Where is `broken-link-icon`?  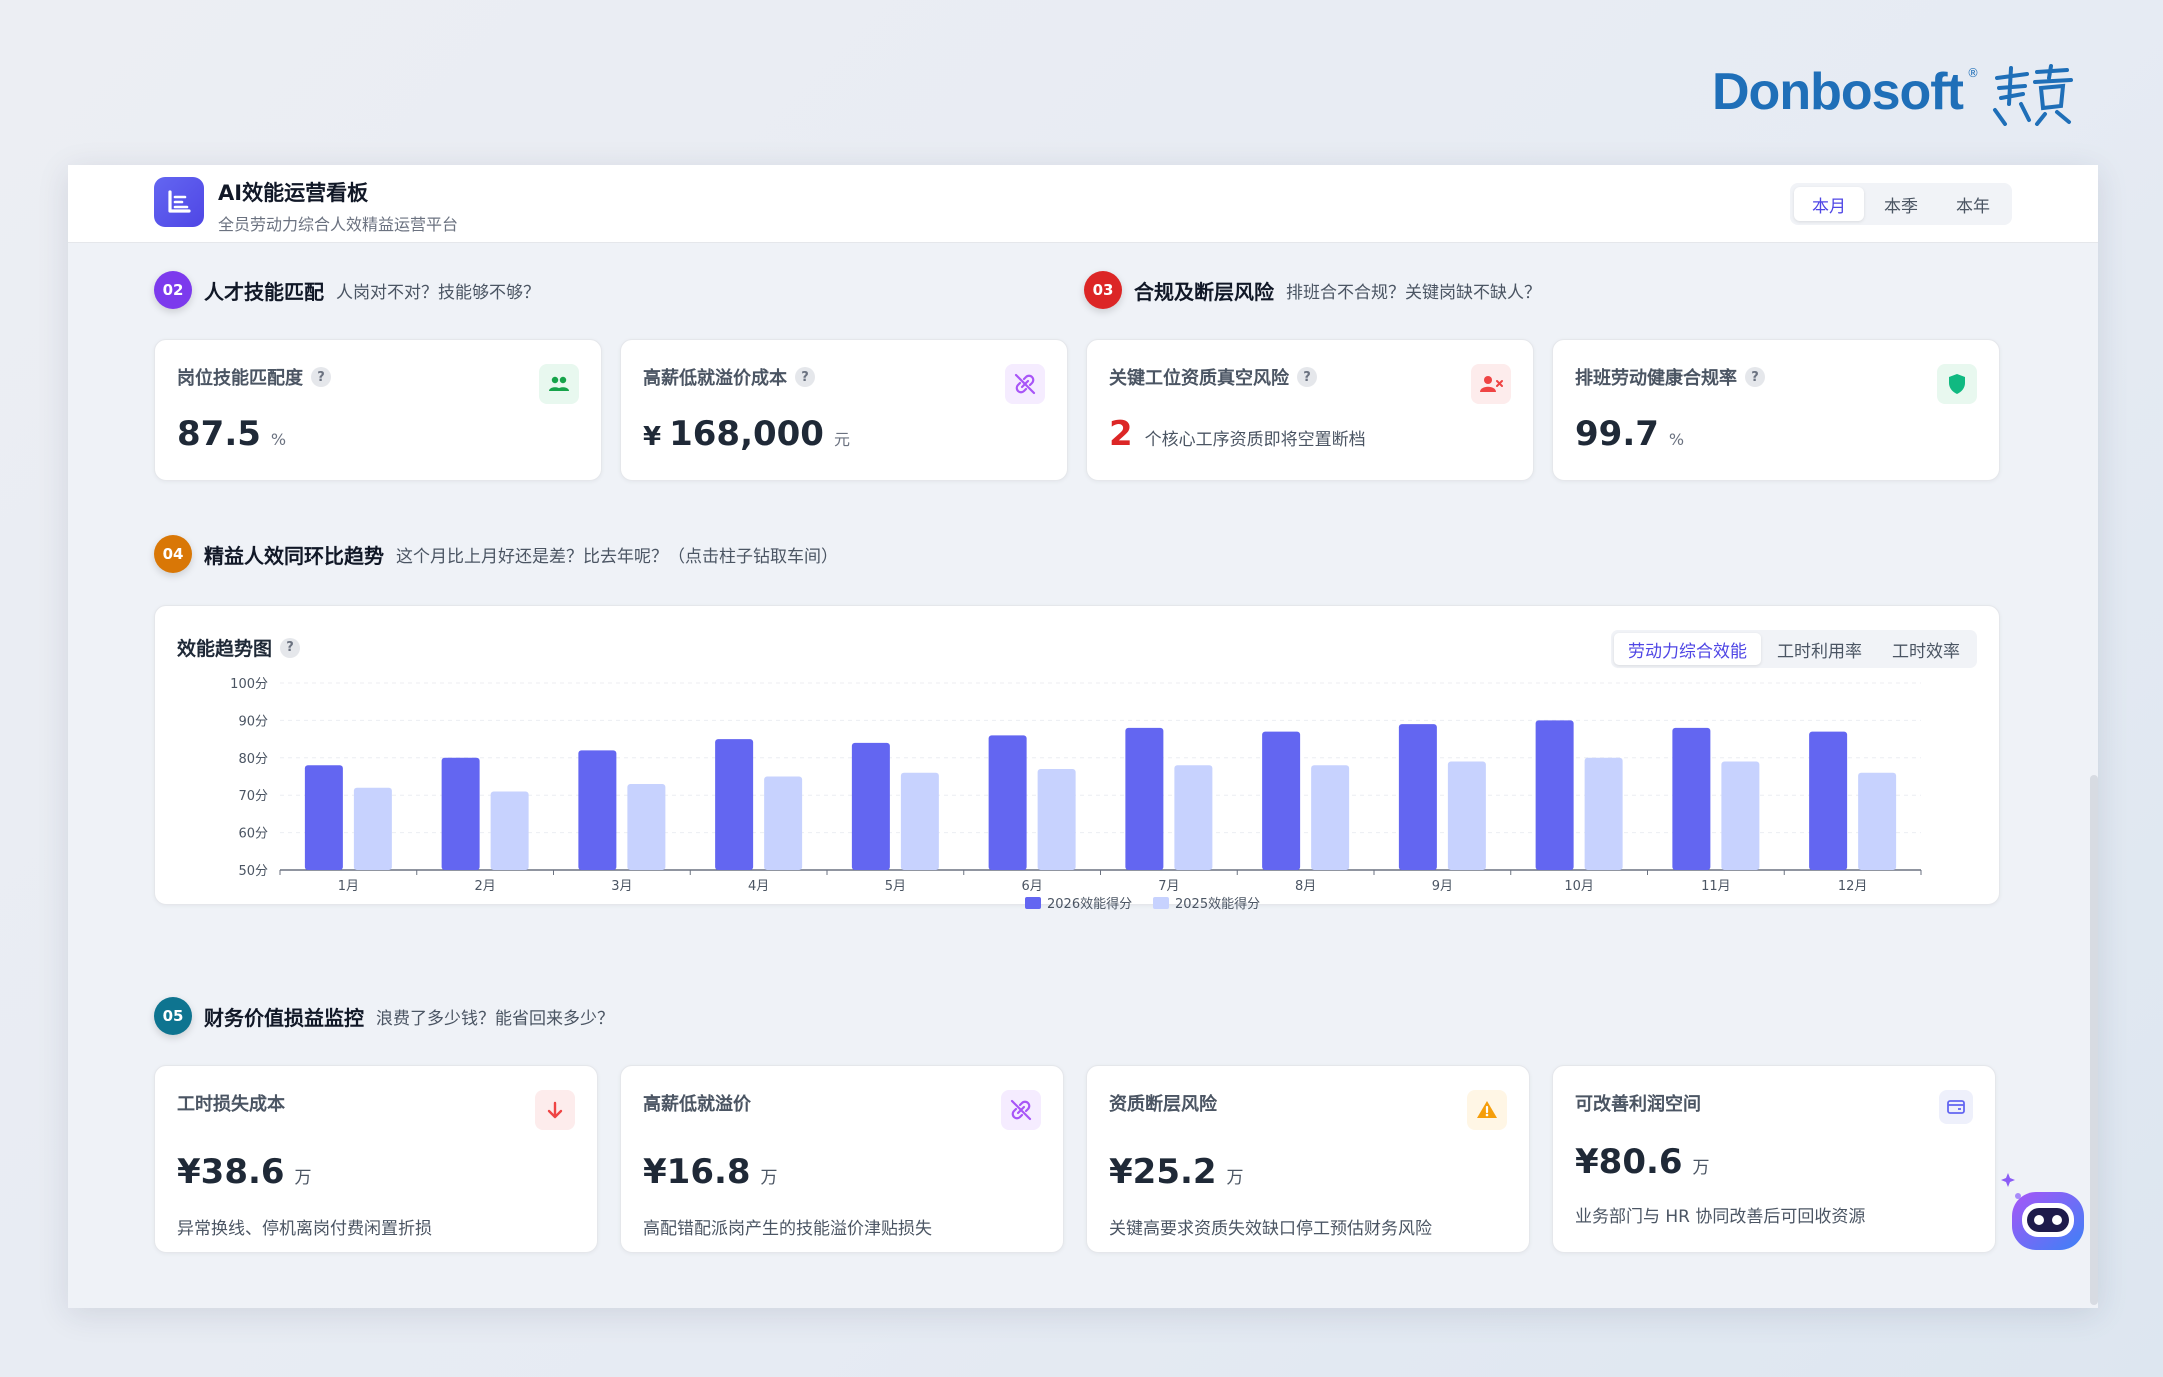
broken-link-icon is located at coordinates (1021, 1110).